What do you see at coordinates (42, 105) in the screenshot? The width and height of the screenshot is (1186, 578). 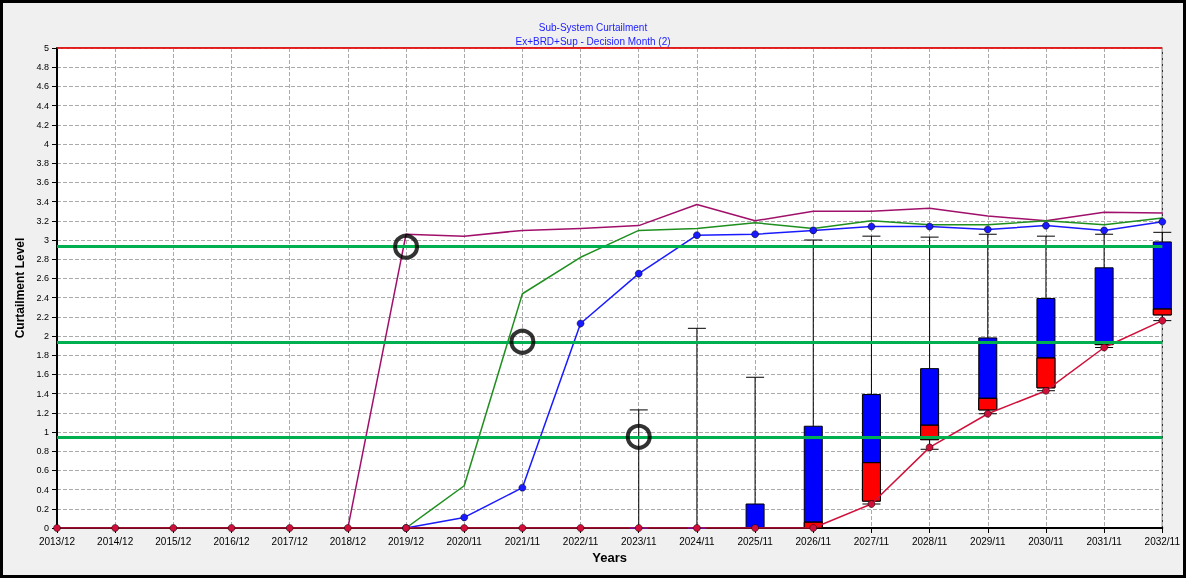 I see `y-tick-label: 4.4` at bounding box center [42, 105].